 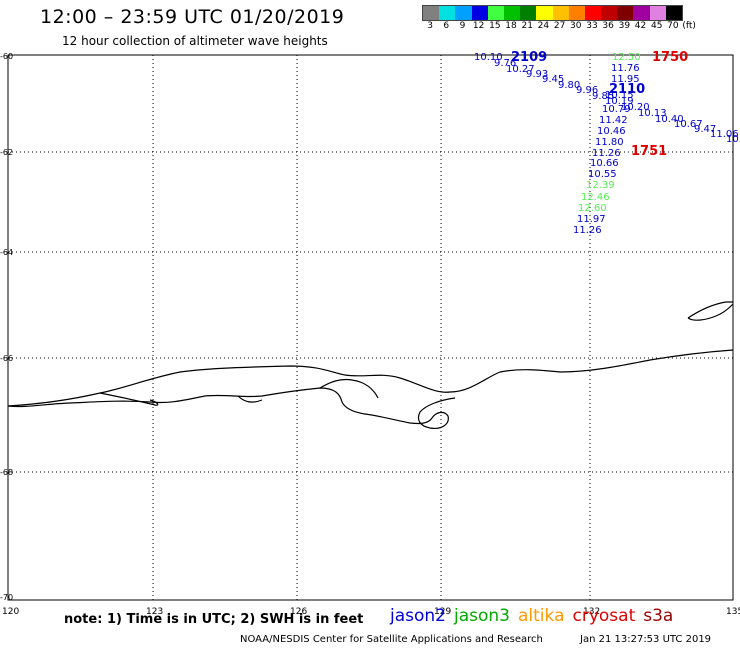 I want to click on colorbar-tick: 9, so click(x=462, y=26).